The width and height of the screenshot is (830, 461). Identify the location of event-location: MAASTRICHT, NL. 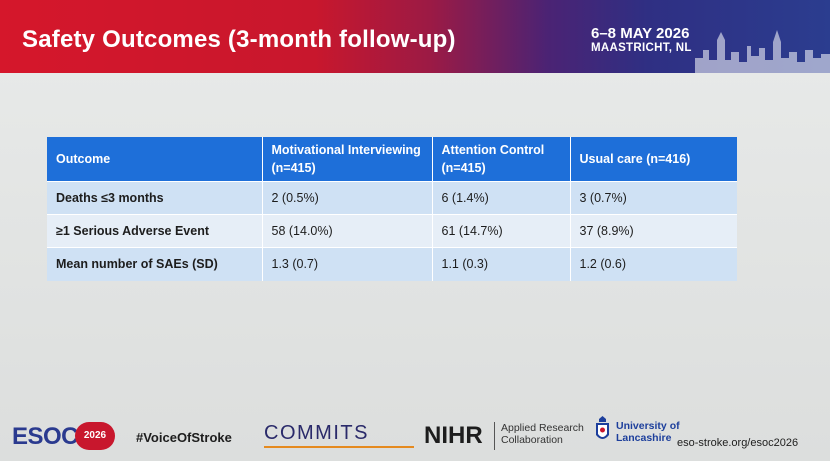
(641, 48).